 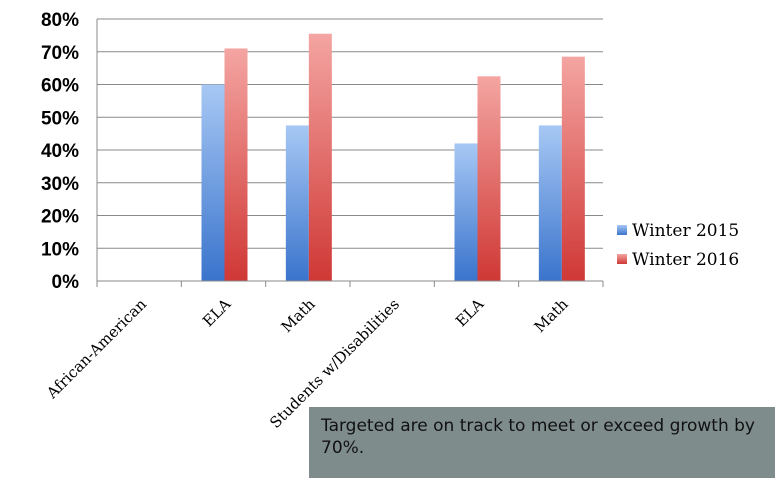 What do you see at coordinates (60, 86) in the screenshot?
I see `y-tick-label: 60%` at bounding box center [60, 86].